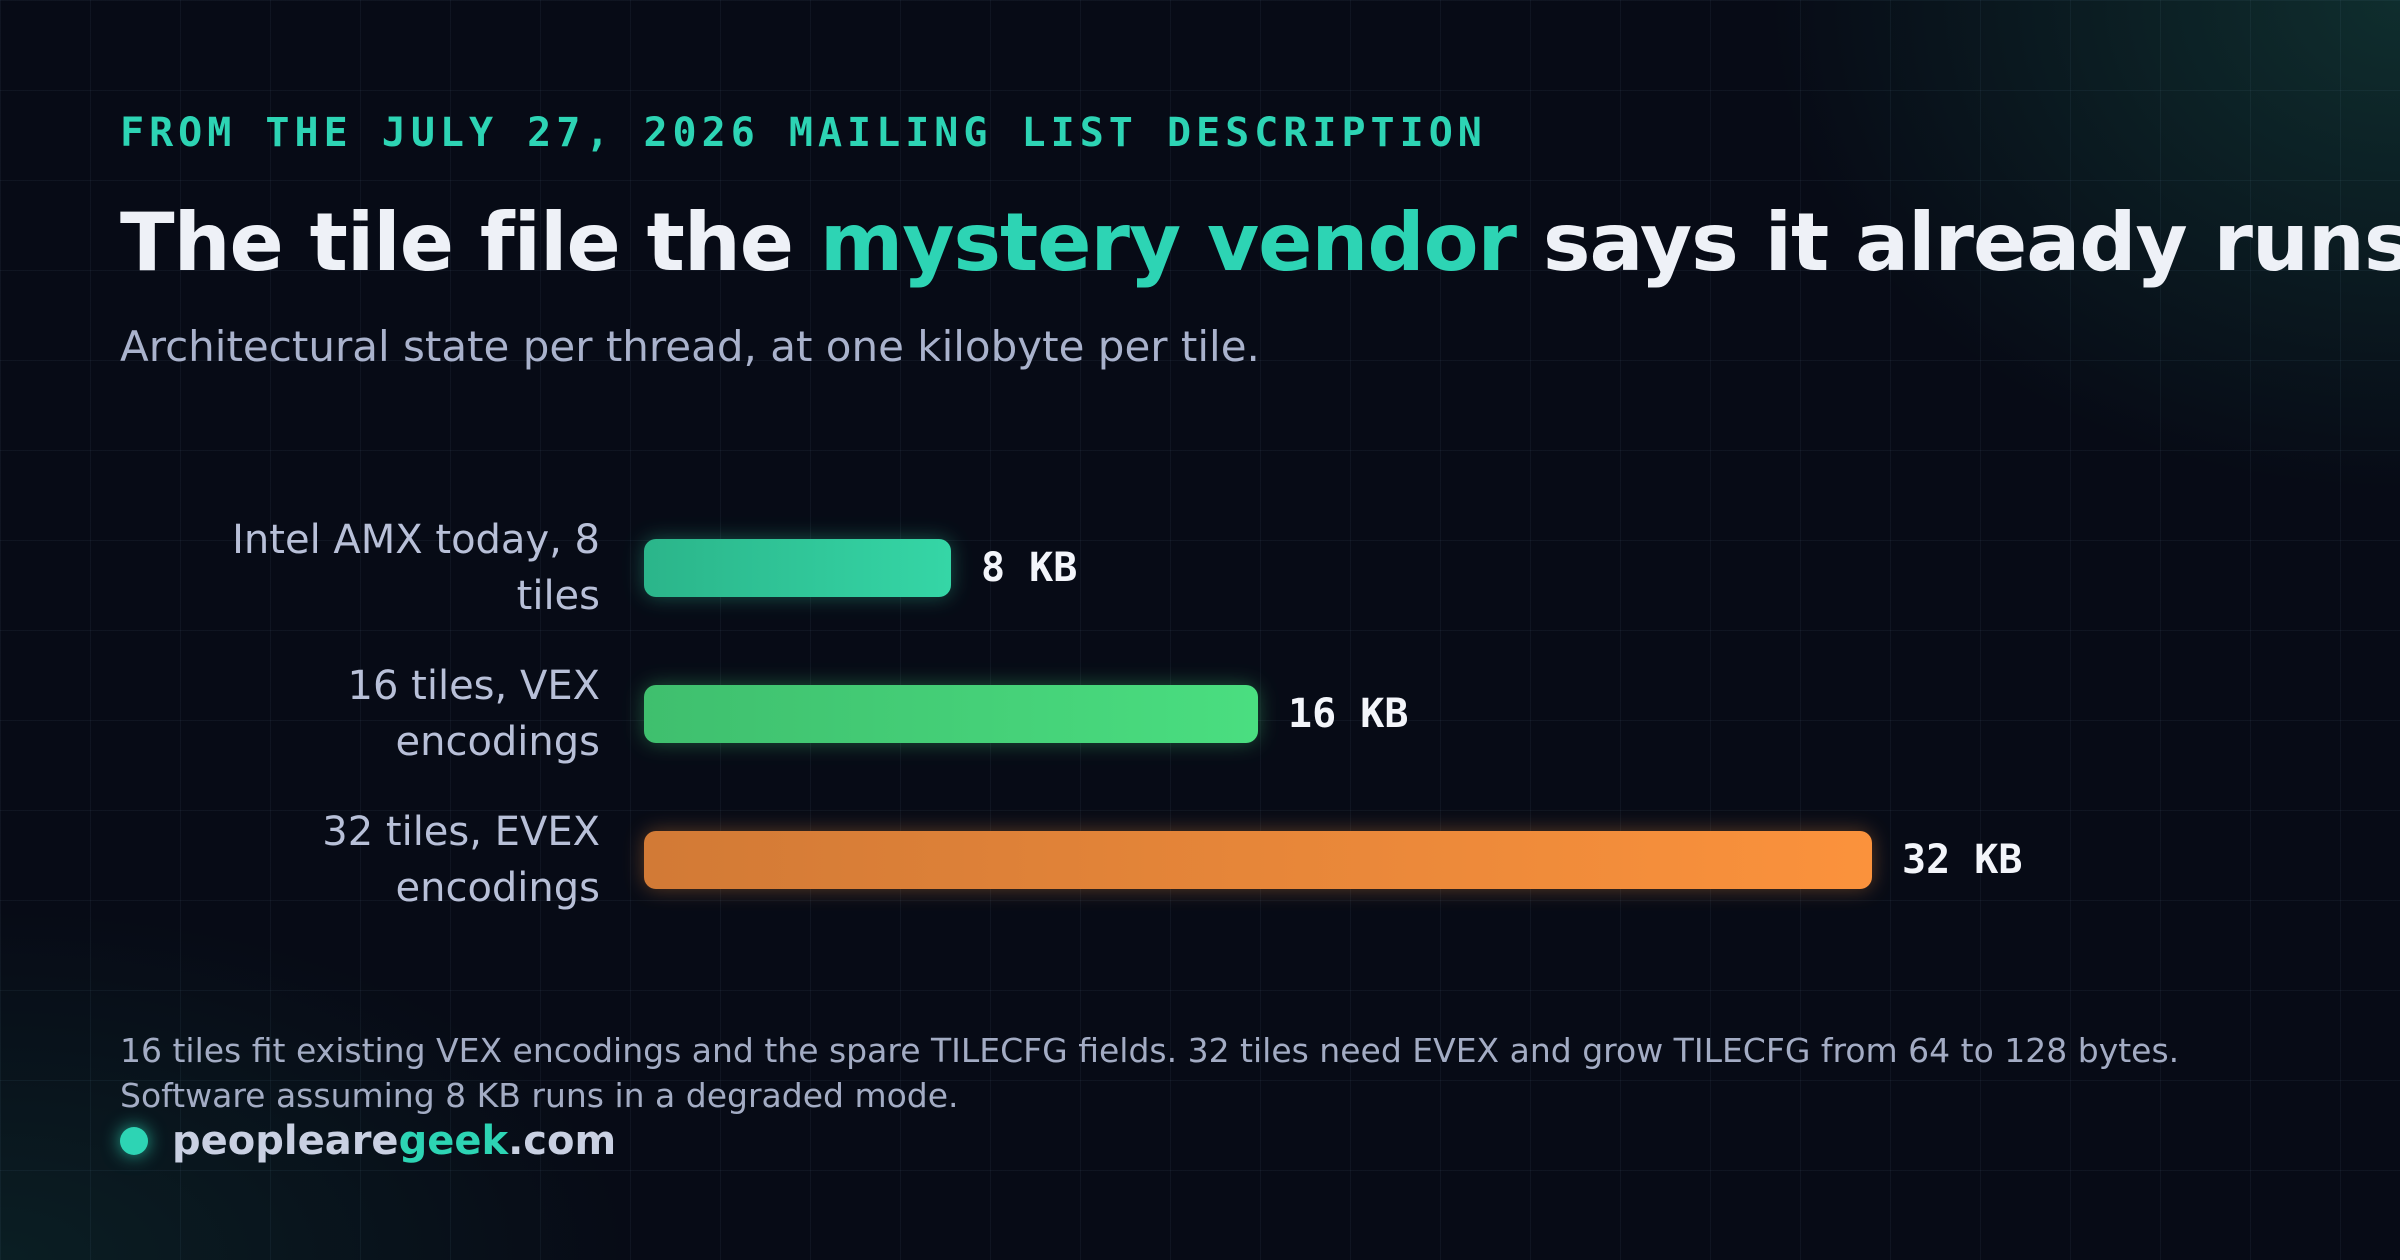 The image size is (2400, 1260). What do you see at coordinates (1168, 242) in the screenshot?
I see `title-accent: mystery vendor` at bounding box center [1168, 242].